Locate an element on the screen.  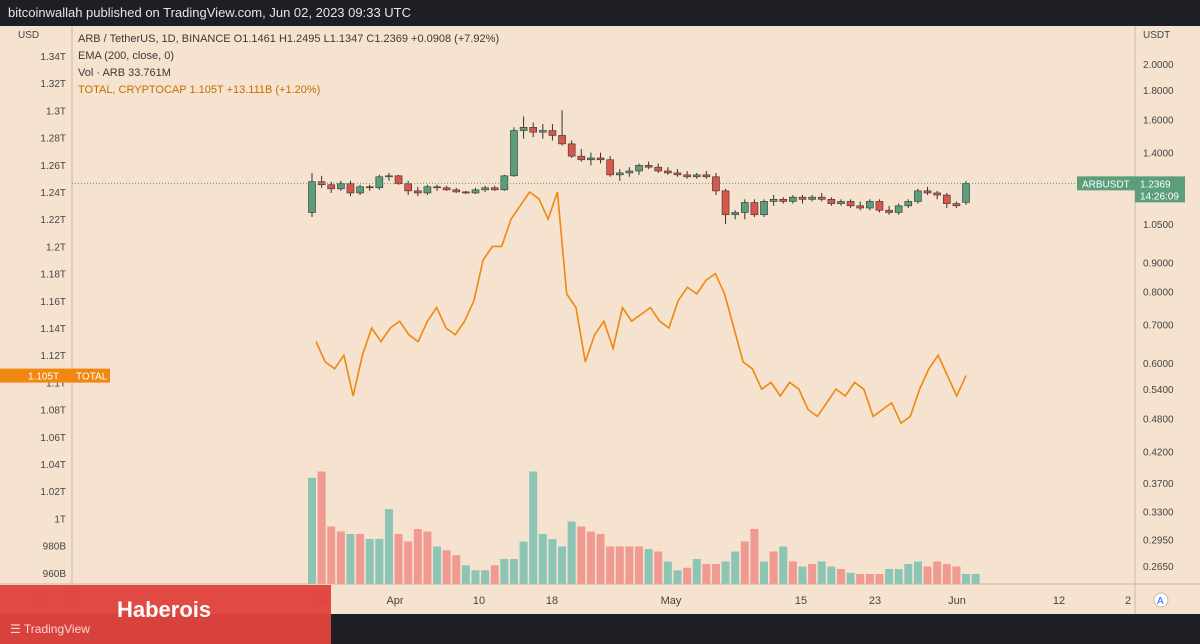
volume-bars is located at coordinates (644, 527).